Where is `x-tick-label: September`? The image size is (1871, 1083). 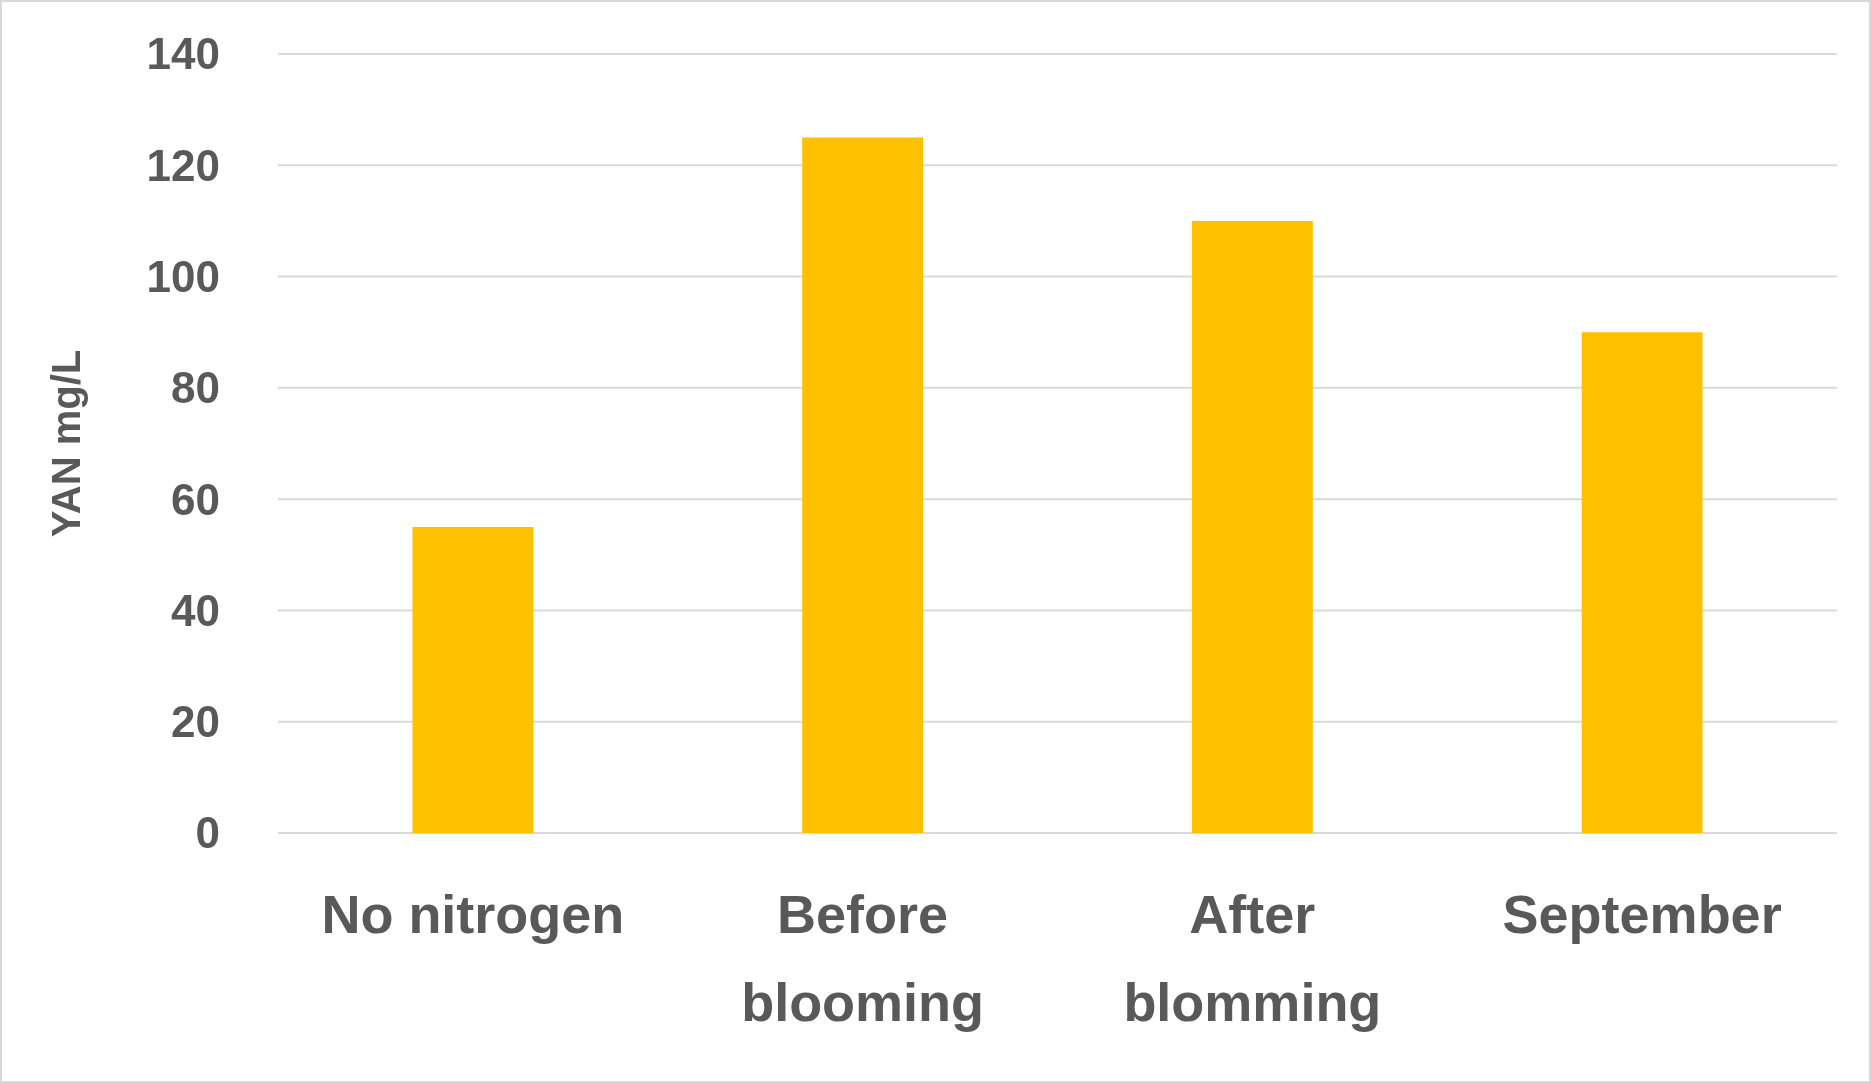
x-tick-label: September is located at coordinates (1642, 914).